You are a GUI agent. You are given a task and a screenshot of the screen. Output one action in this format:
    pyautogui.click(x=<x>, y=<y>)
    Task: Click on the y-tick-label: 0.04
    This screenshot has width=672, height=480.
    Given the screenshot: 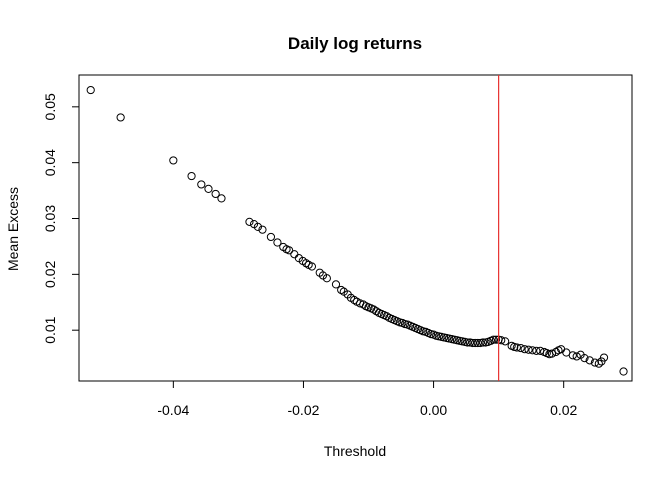 What is the action you would take?
    pyautogui.click(x=50, y=162)
    